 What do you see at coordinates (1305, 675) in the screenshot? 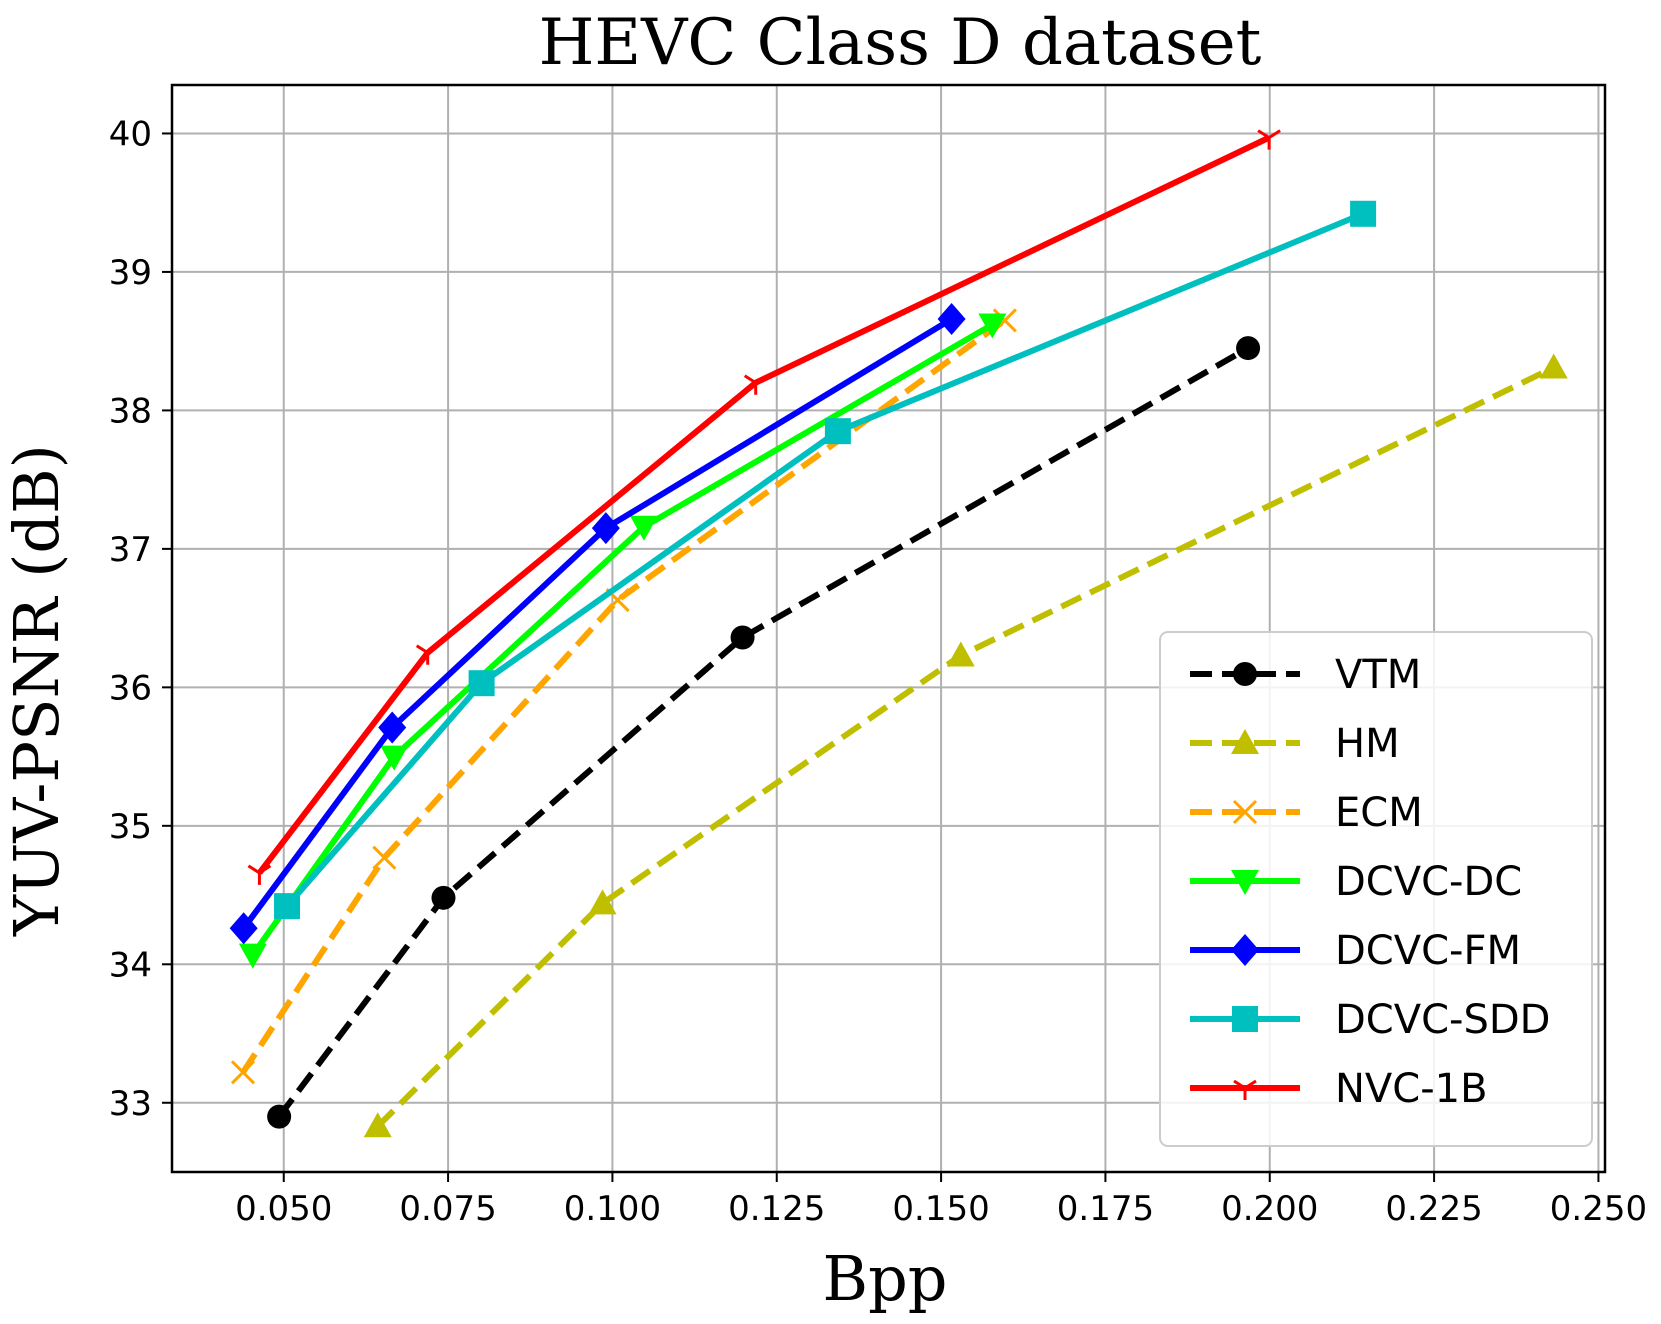
I see `legend-item-vtm: VTM` at bounding box center [1305, 675].